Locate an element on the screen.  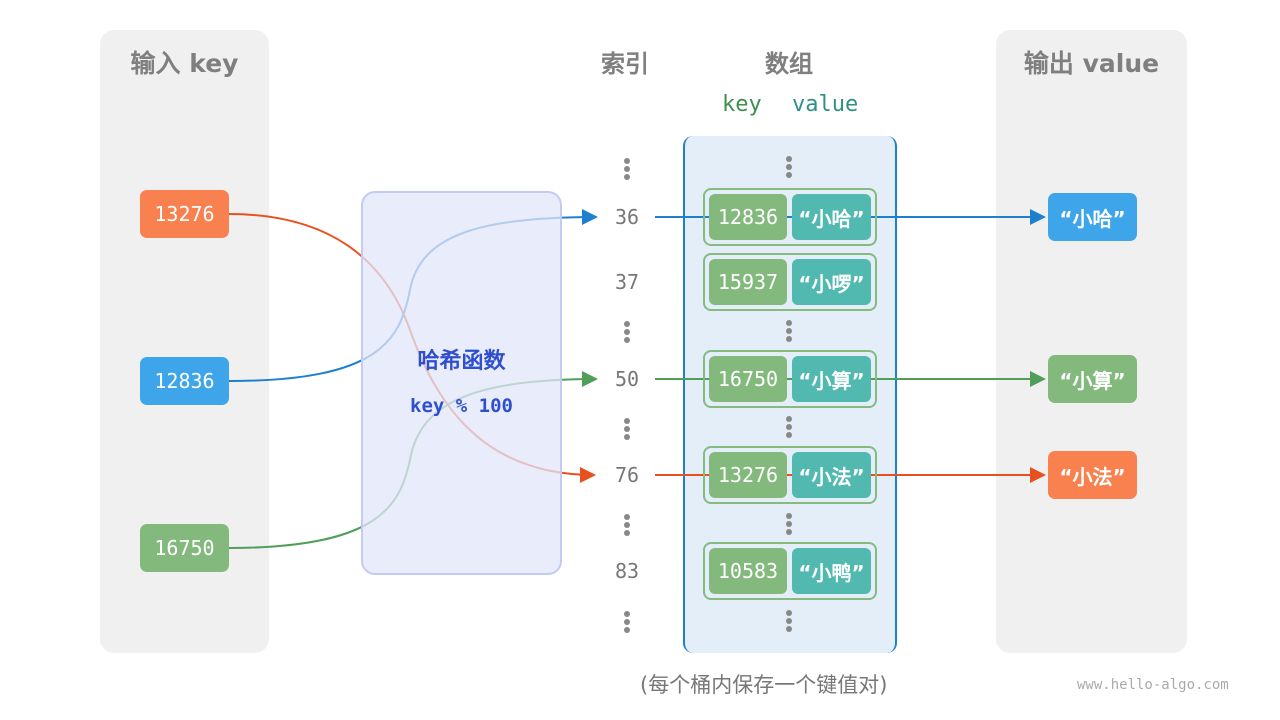
entry-value: “小哈” is located at coordinates (831, 217).